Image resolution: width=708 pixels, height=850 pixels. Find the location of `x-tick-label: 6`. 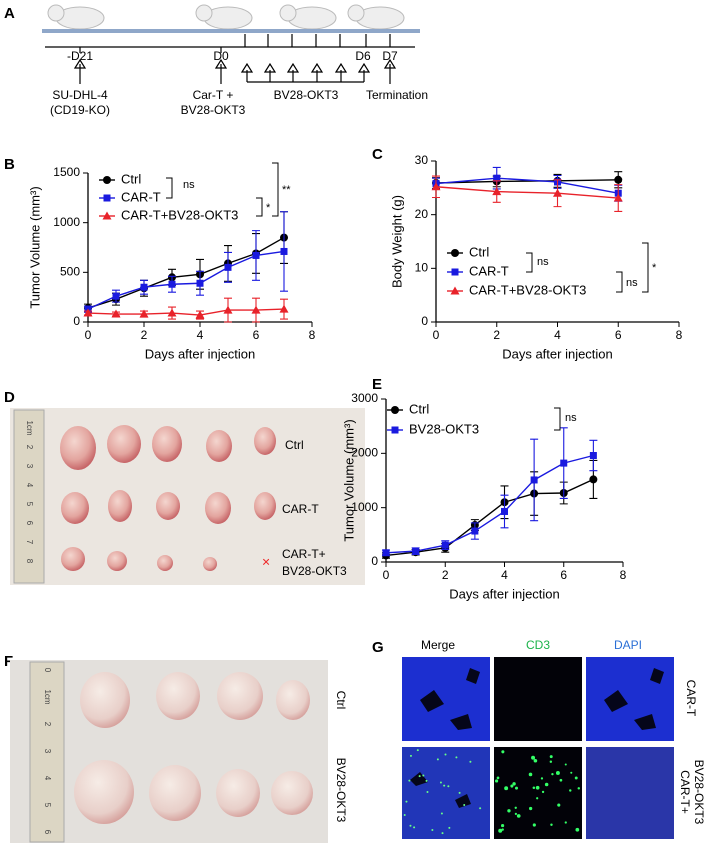

x-tick-label: 6 is located at coordinates (563, 575).